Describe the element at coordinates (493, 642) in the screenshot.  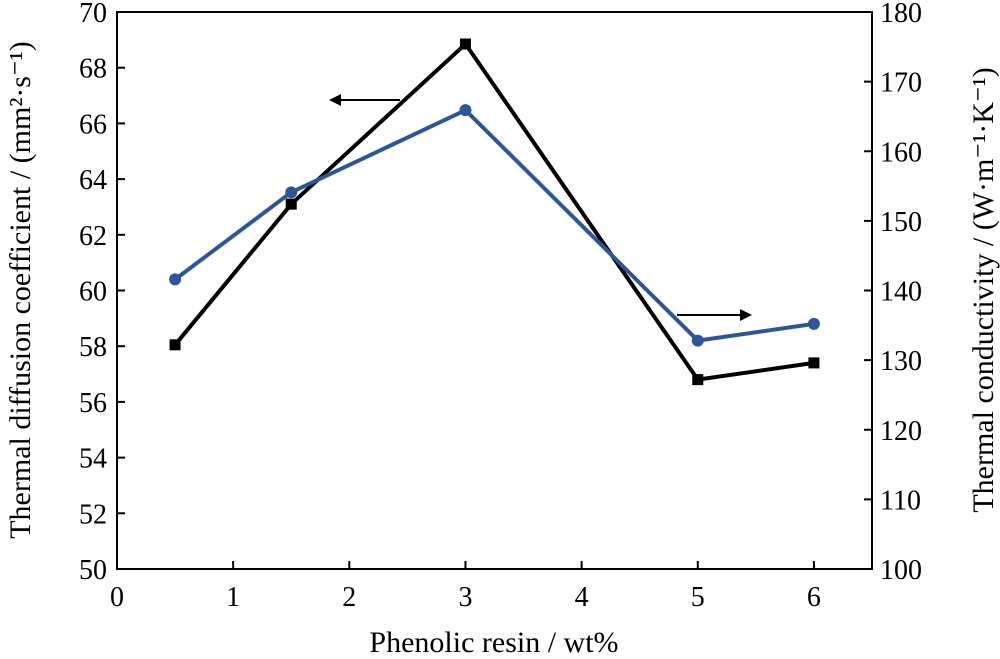
I see `x-axis-label: Phenolic resin / wt%` at that location.